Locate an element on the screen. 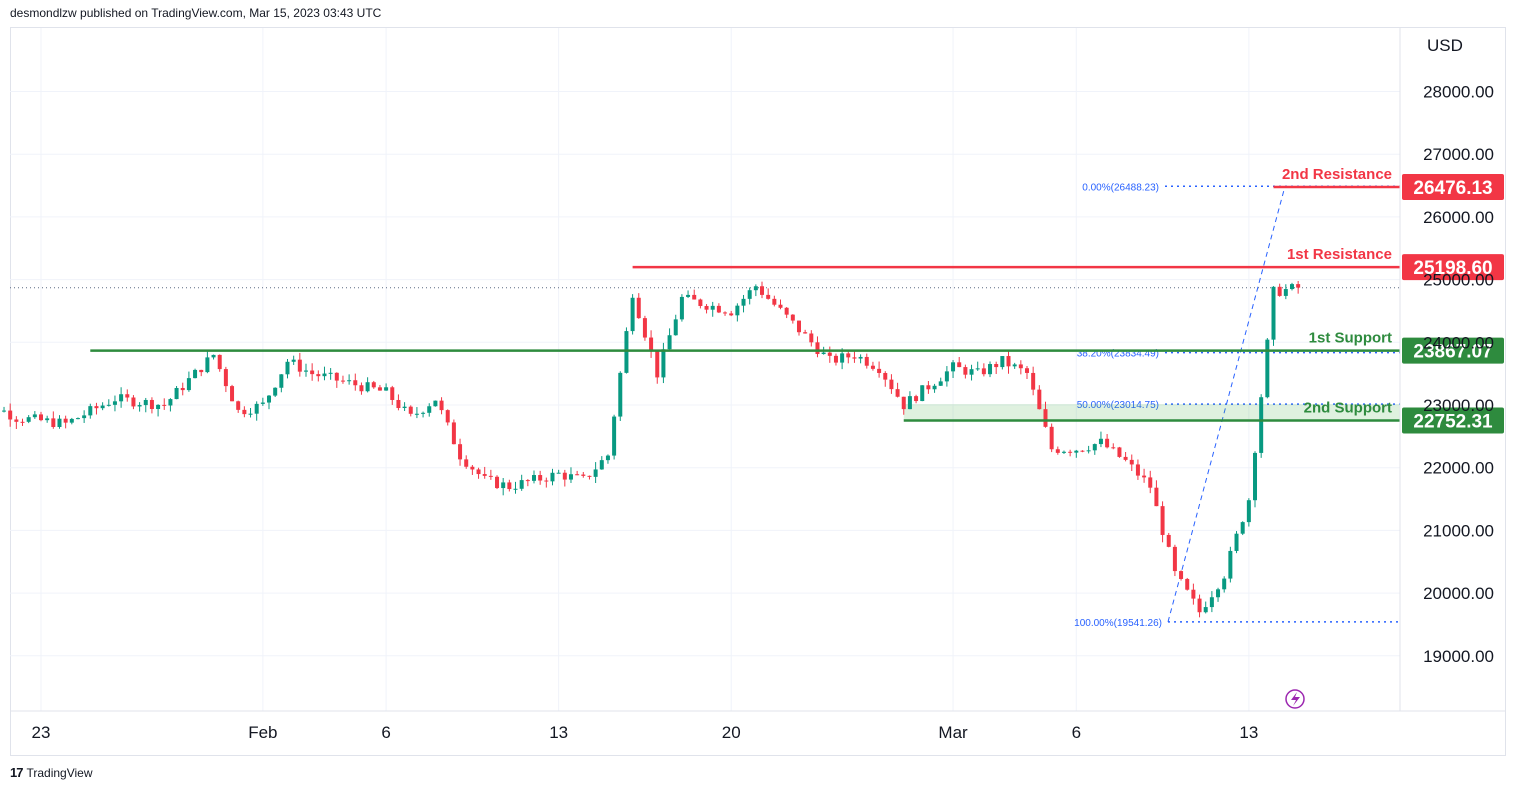 This screenshot has width=1518, height=791. time-axis: 23 Feb 6 13 20 Mar 6 13 is located at coordinates (758, 726).